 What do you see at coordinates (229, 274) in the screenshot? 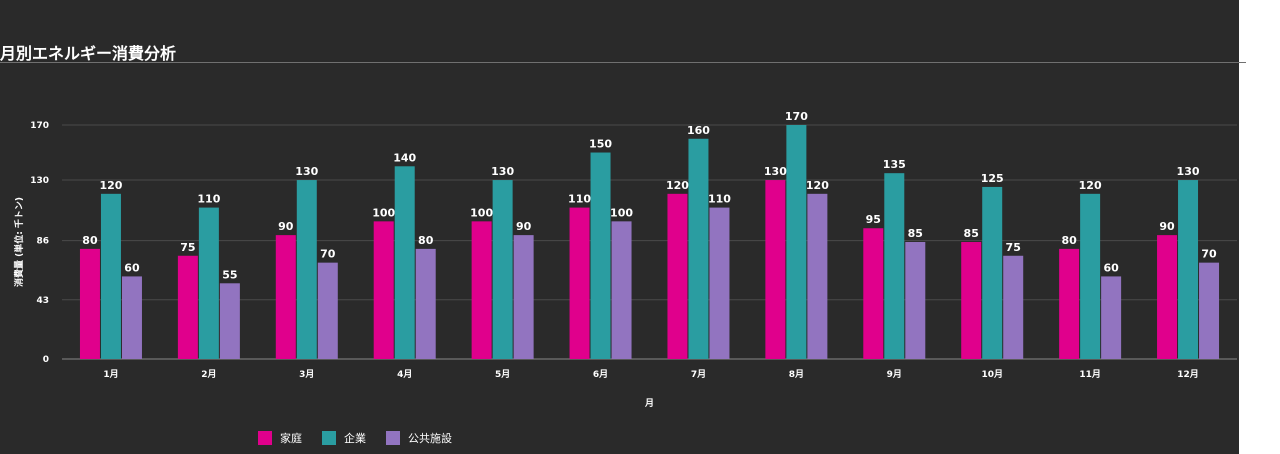
I see `data-label: 55` at bounding box center [229, 274].